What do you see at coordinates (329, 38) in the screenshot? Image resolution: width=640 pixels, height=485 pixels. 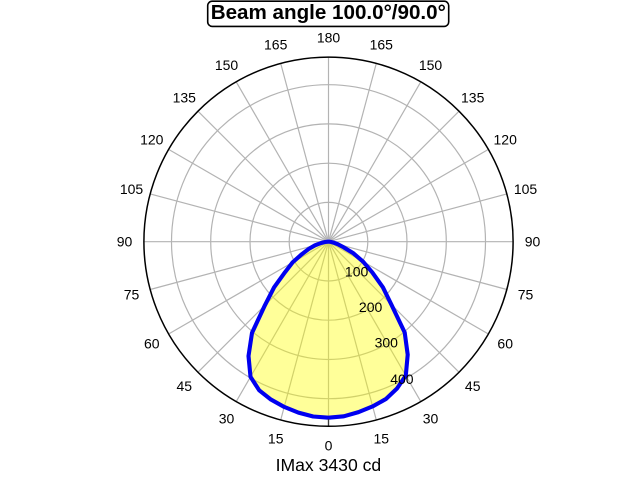 I see `svg-text: 180` at bounding box center [329, 38].